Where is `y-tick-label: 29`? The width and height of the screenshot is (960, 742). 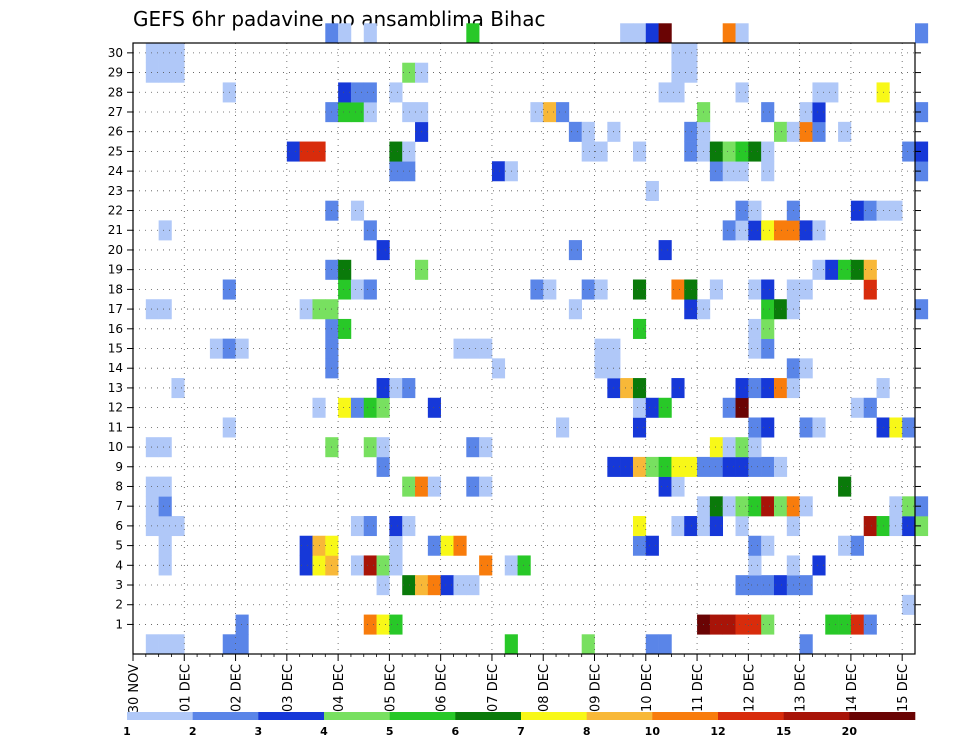 y-tick-label: 29 is located at coordinates (115, 73).